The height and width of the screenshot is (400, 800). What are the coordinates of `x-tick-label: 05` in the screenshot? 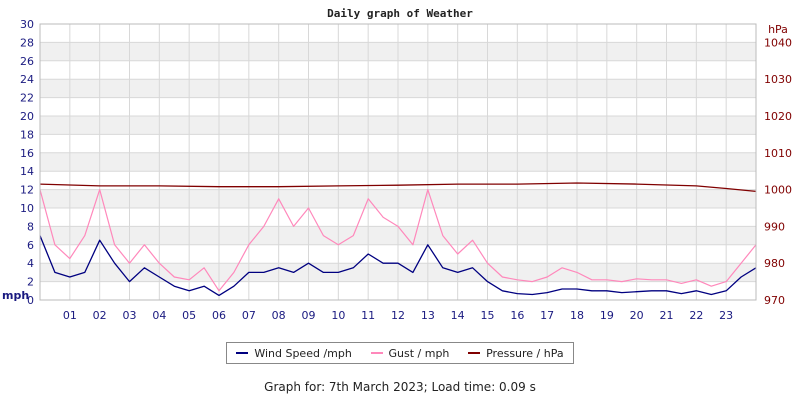 It's located at (189, 315).